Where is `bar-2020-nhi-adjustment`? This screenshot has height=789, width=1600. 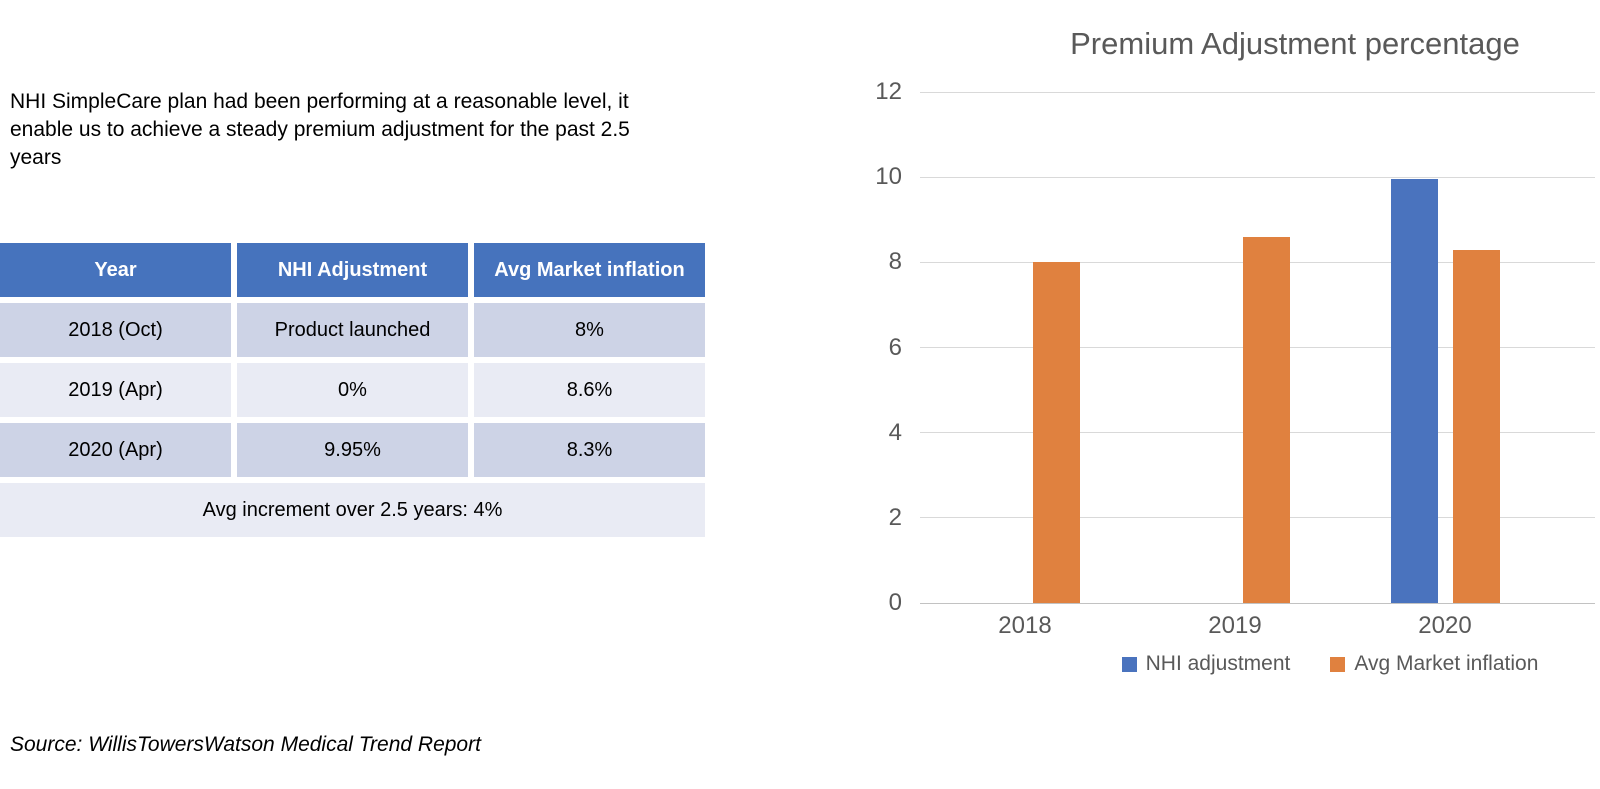
bar-2020-nhi-adjustment is located at coordinates (1414, 391).